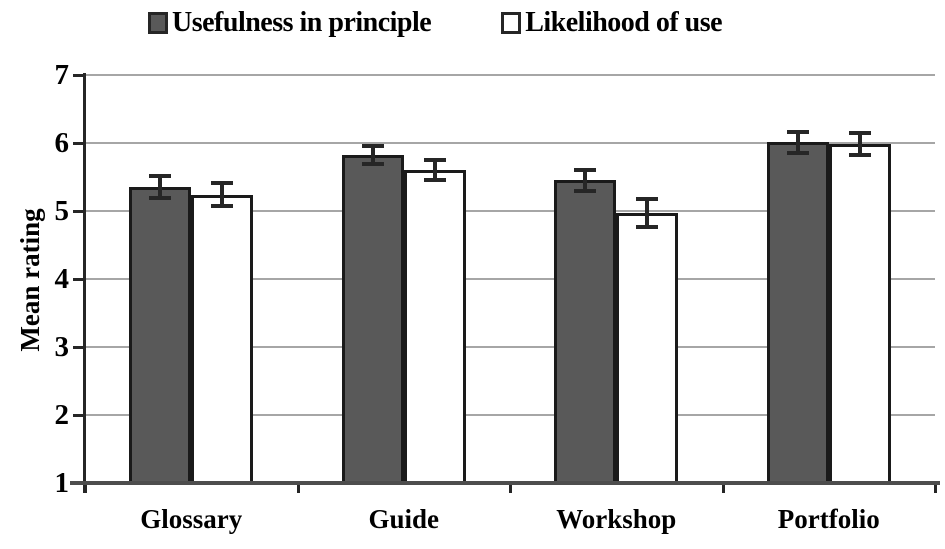 Image resolution: width=945 pixels, height=549 pixels. I want to click on y-tick-label-6: 6, so click(62, 143).